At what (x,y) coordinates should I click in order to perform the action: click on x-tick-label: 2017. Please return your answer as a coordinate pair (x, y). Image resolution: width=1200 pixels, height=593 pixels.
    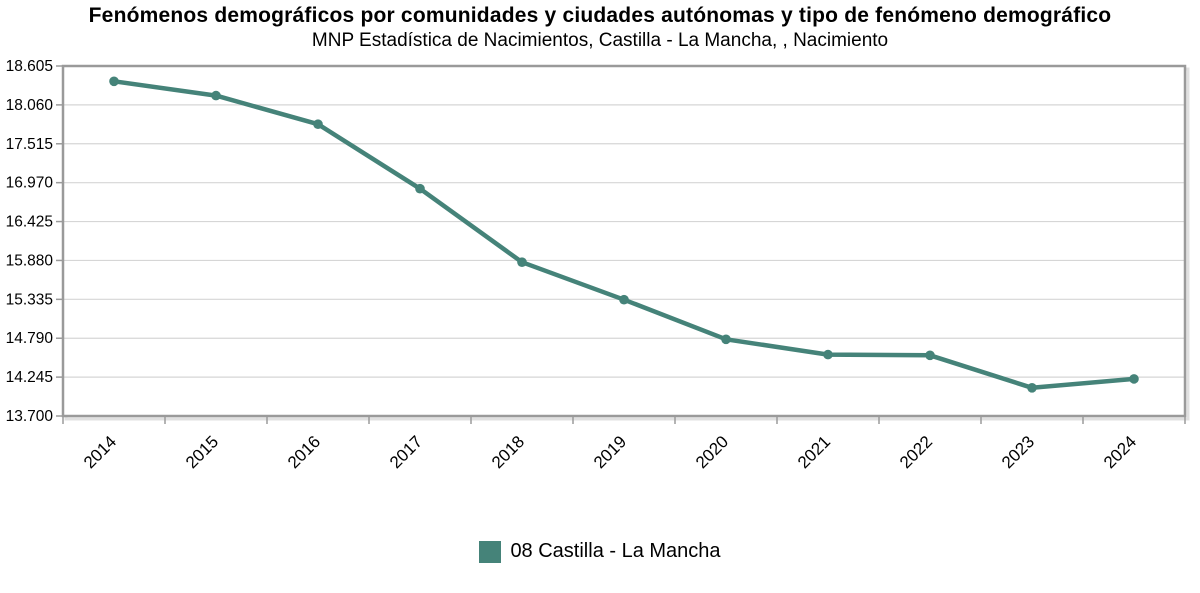
    Looking at the image, I should click on (406, 452).